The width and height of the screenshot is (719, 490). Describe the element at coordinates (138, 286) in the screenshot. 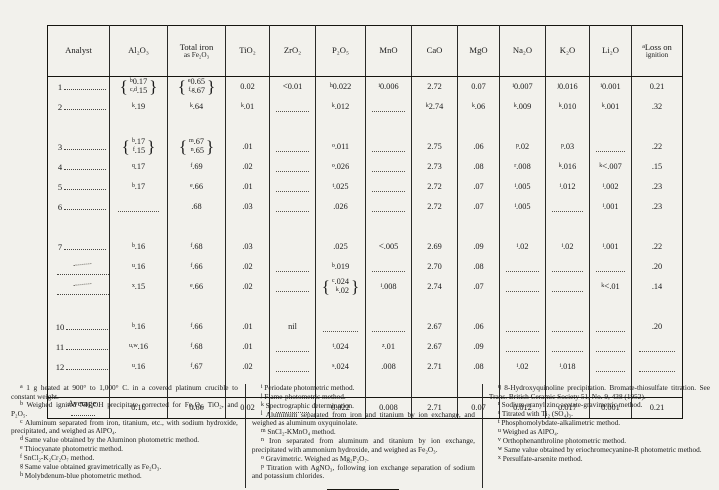

I see `cell-value: x.15` at that location.